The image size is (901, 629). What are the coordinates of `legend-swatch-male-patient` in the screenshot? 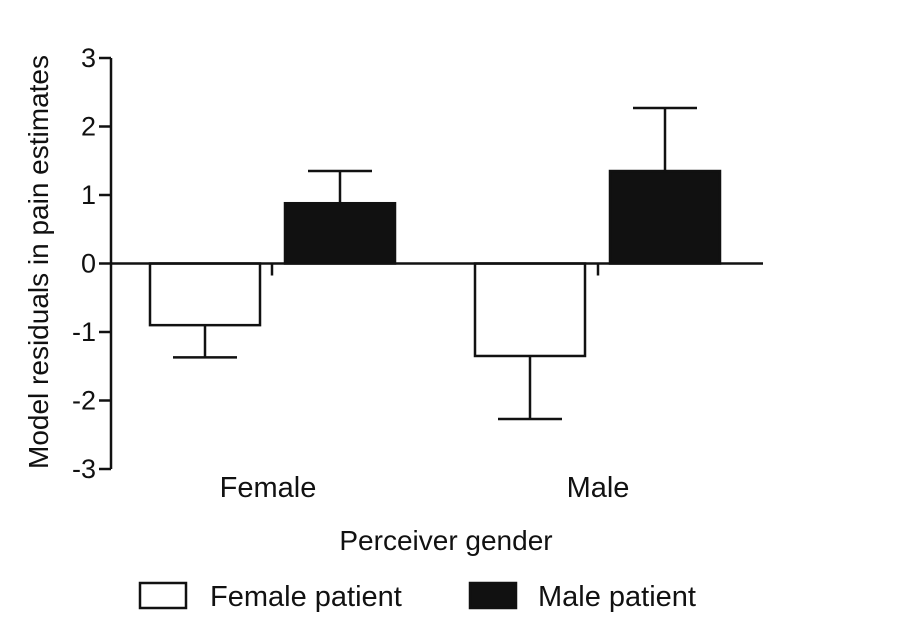 It's located at (493, 595).